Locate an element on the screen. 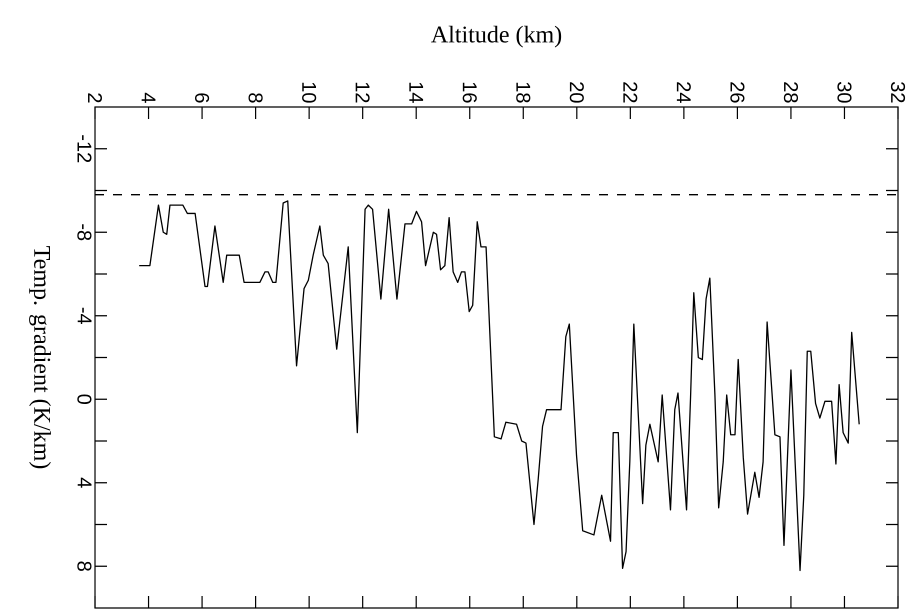  x-tick-label: 8 is located at coordinates (255, 98).